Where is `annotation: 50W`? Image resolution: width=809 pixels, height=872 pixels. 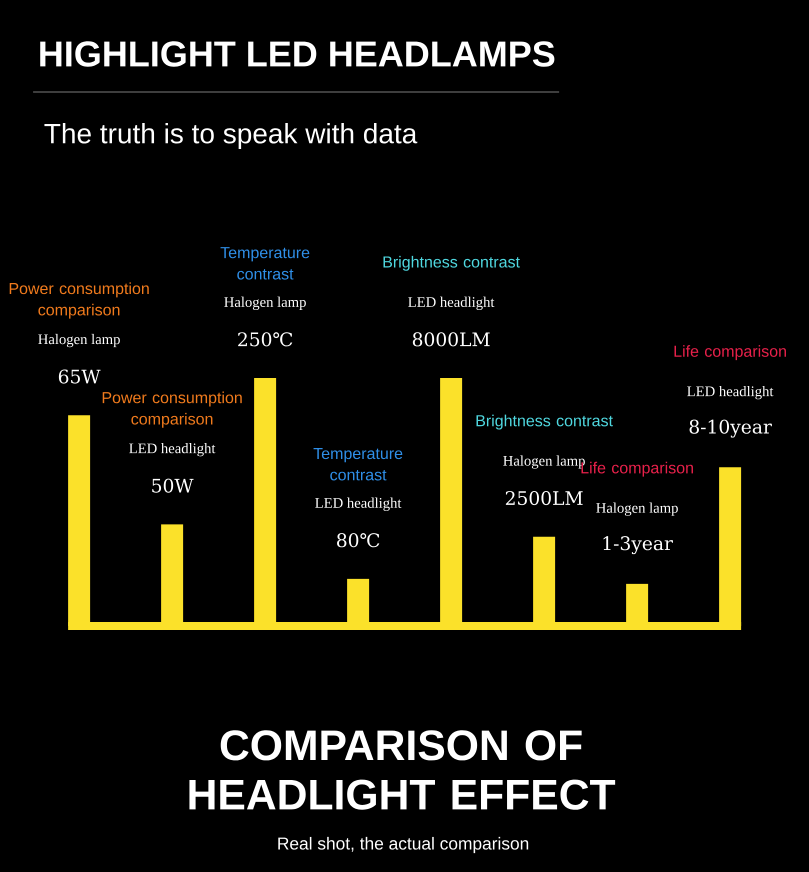
annotation: 50W is located at coordinates (173, 485).